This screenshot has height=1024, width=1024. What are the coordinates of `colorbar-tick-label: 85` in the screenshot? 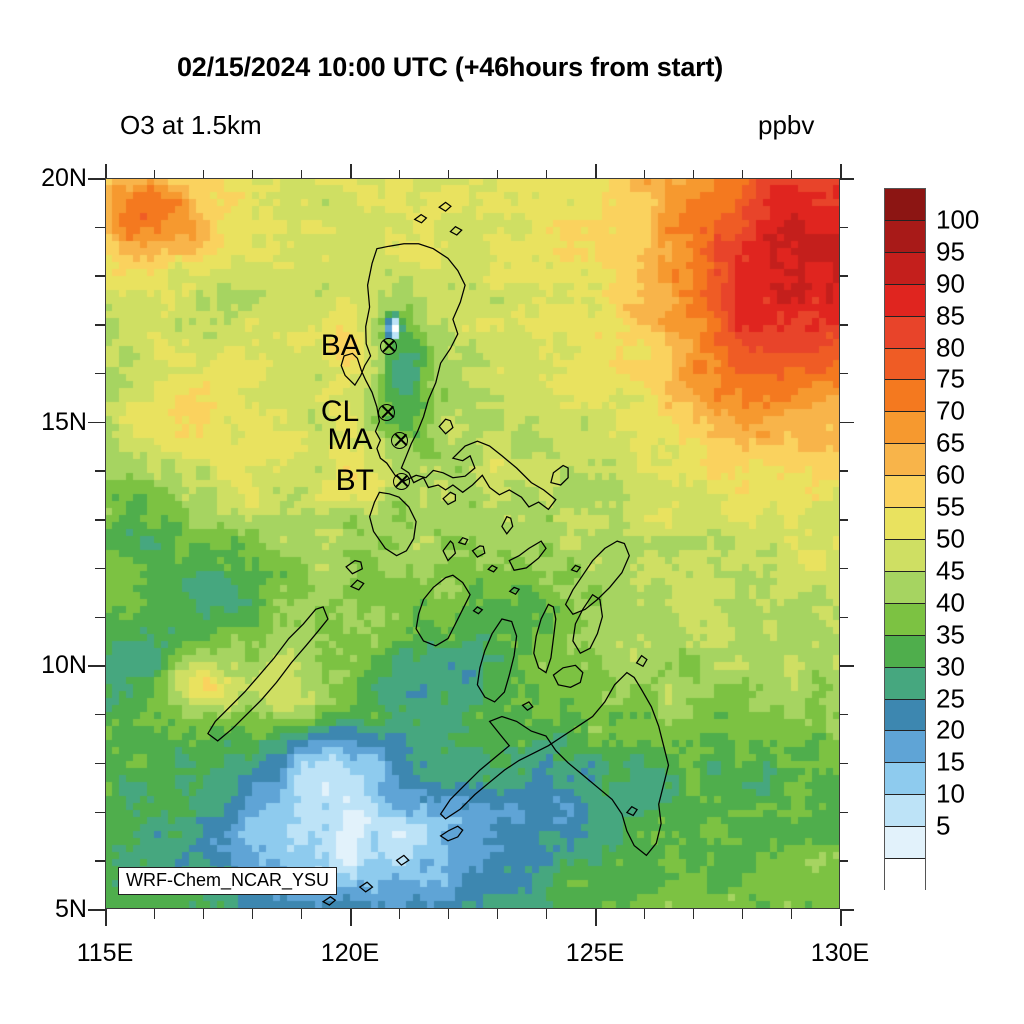 It's located at (950, 315).